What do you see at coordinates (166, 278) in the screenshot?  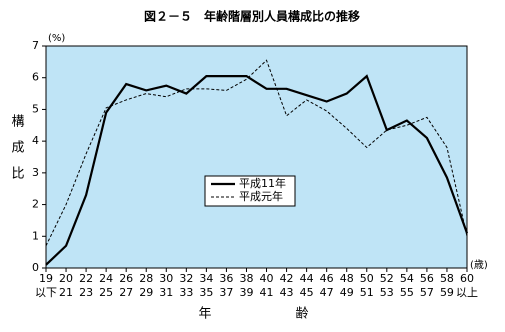 I see `x-tick-label: 30` at bounding box center [166, 278].